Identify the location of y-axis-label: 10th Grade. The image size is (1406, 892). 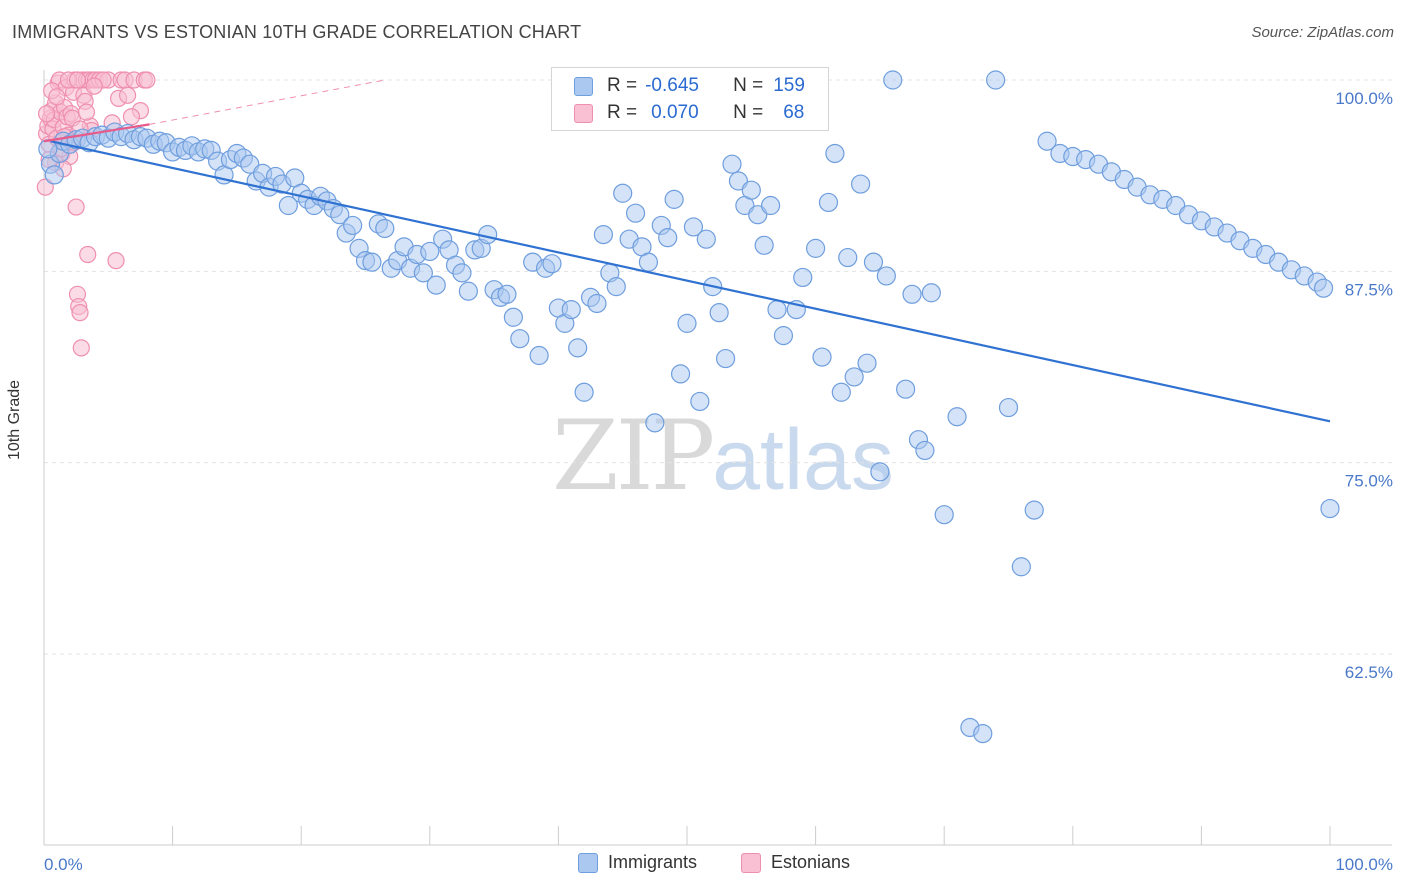
(14, 419).